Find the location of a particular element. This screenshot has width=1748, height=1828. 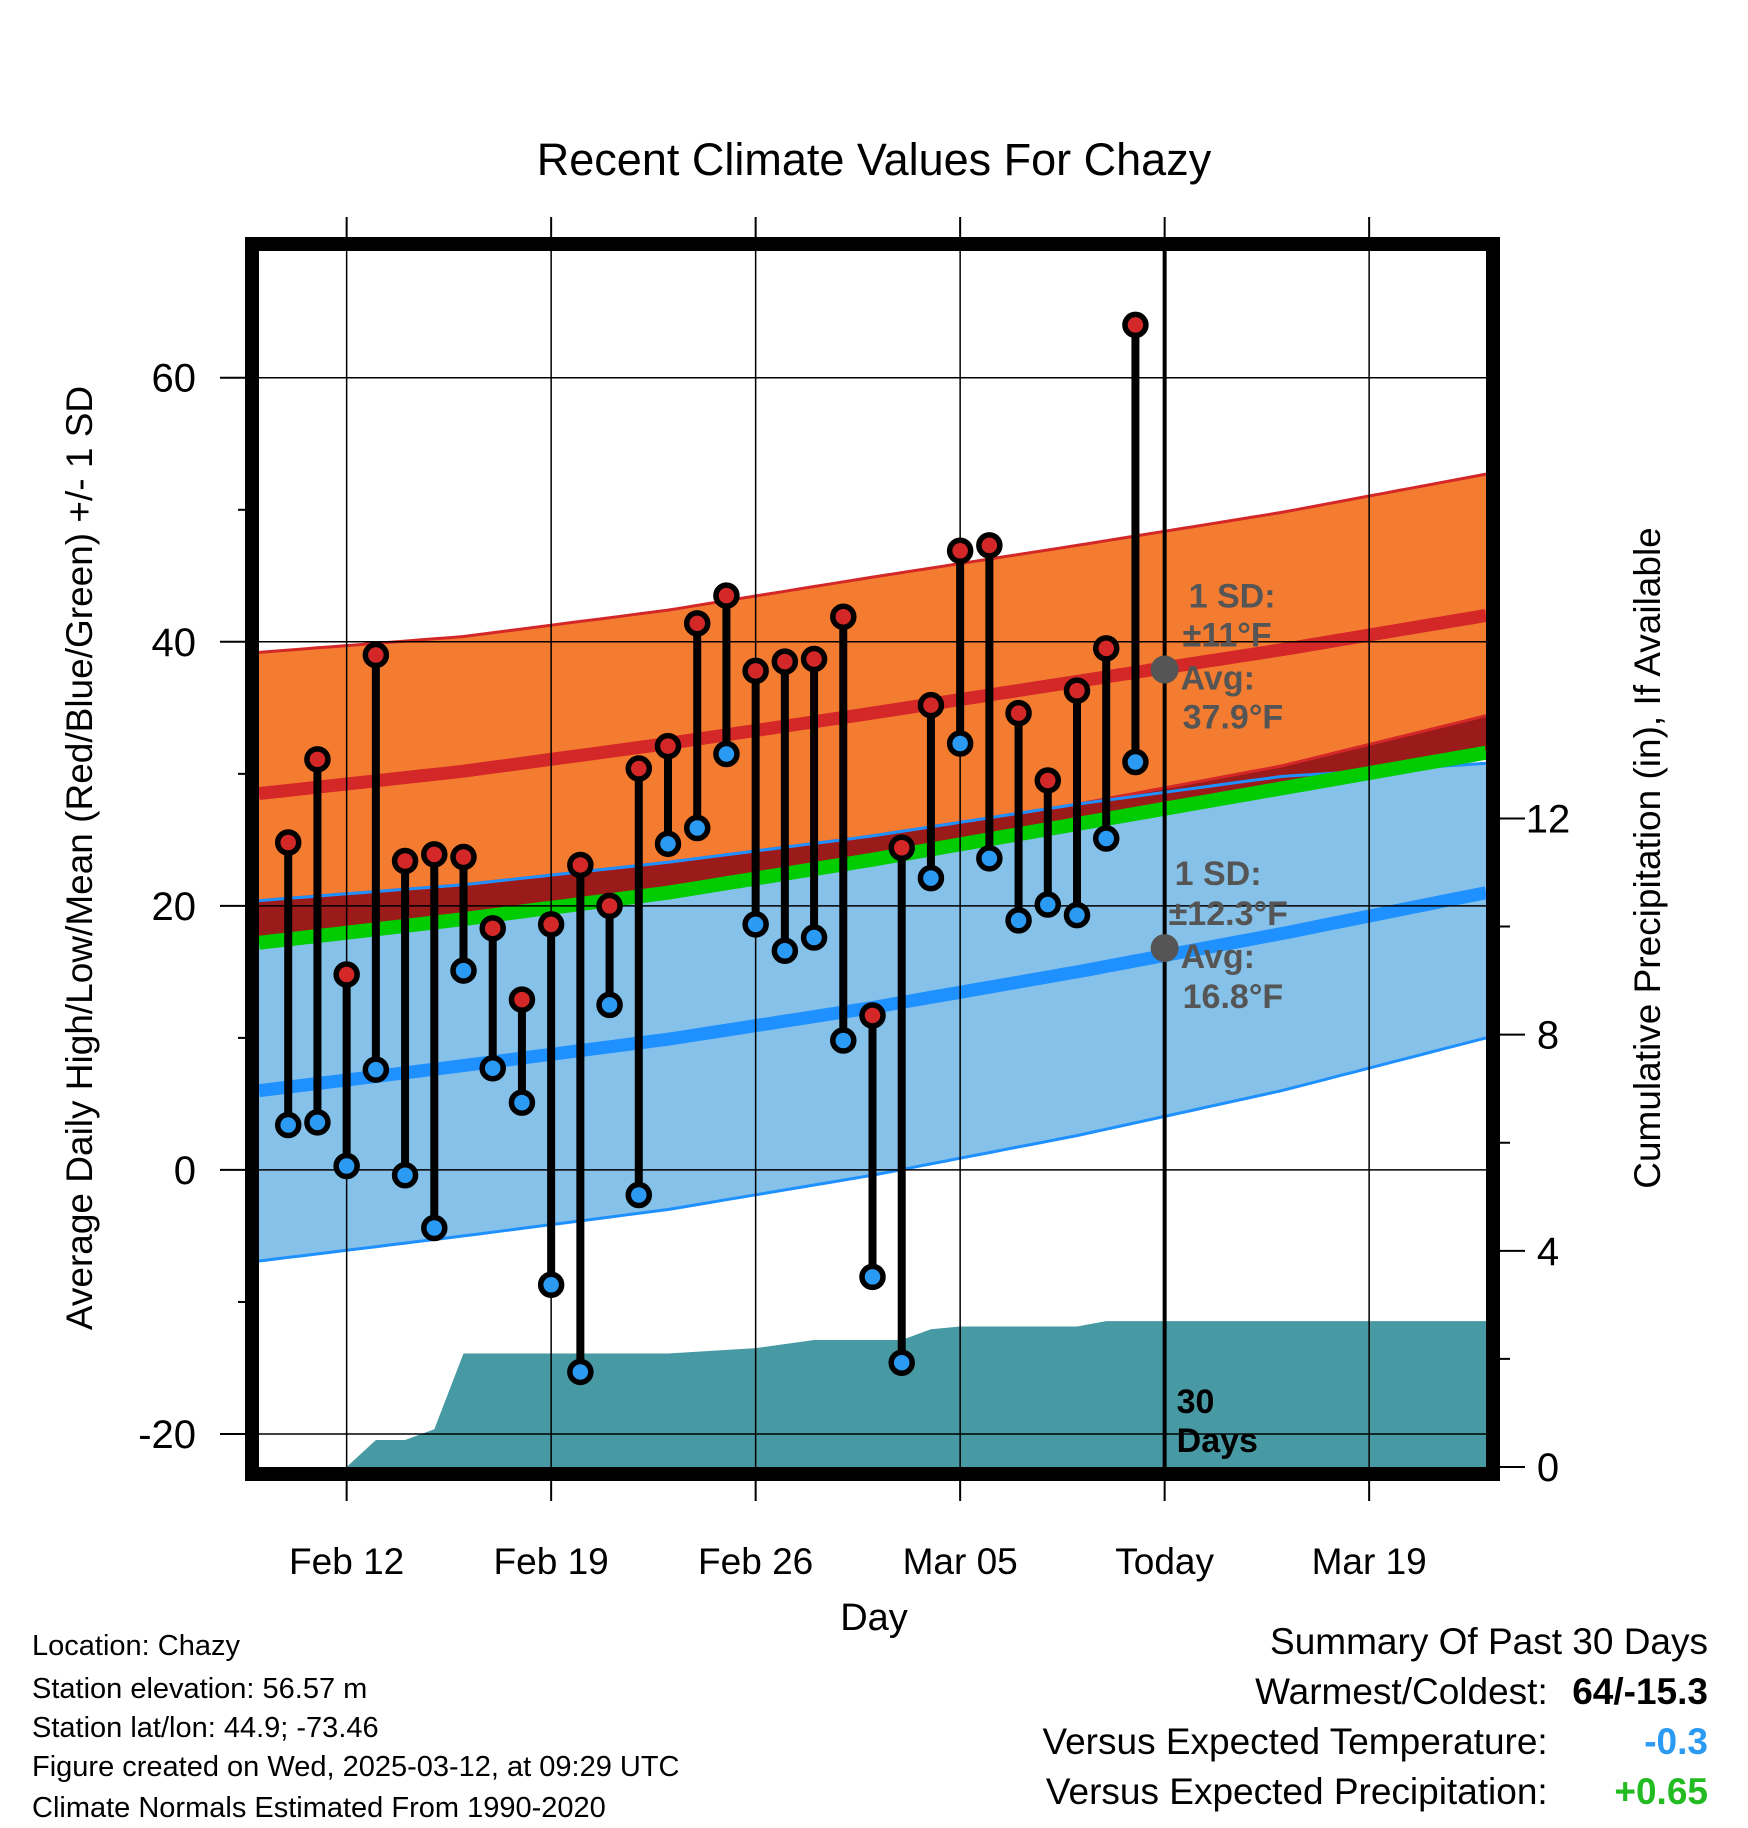

x-axis-label: Day is located at coordinates (874, 1618).